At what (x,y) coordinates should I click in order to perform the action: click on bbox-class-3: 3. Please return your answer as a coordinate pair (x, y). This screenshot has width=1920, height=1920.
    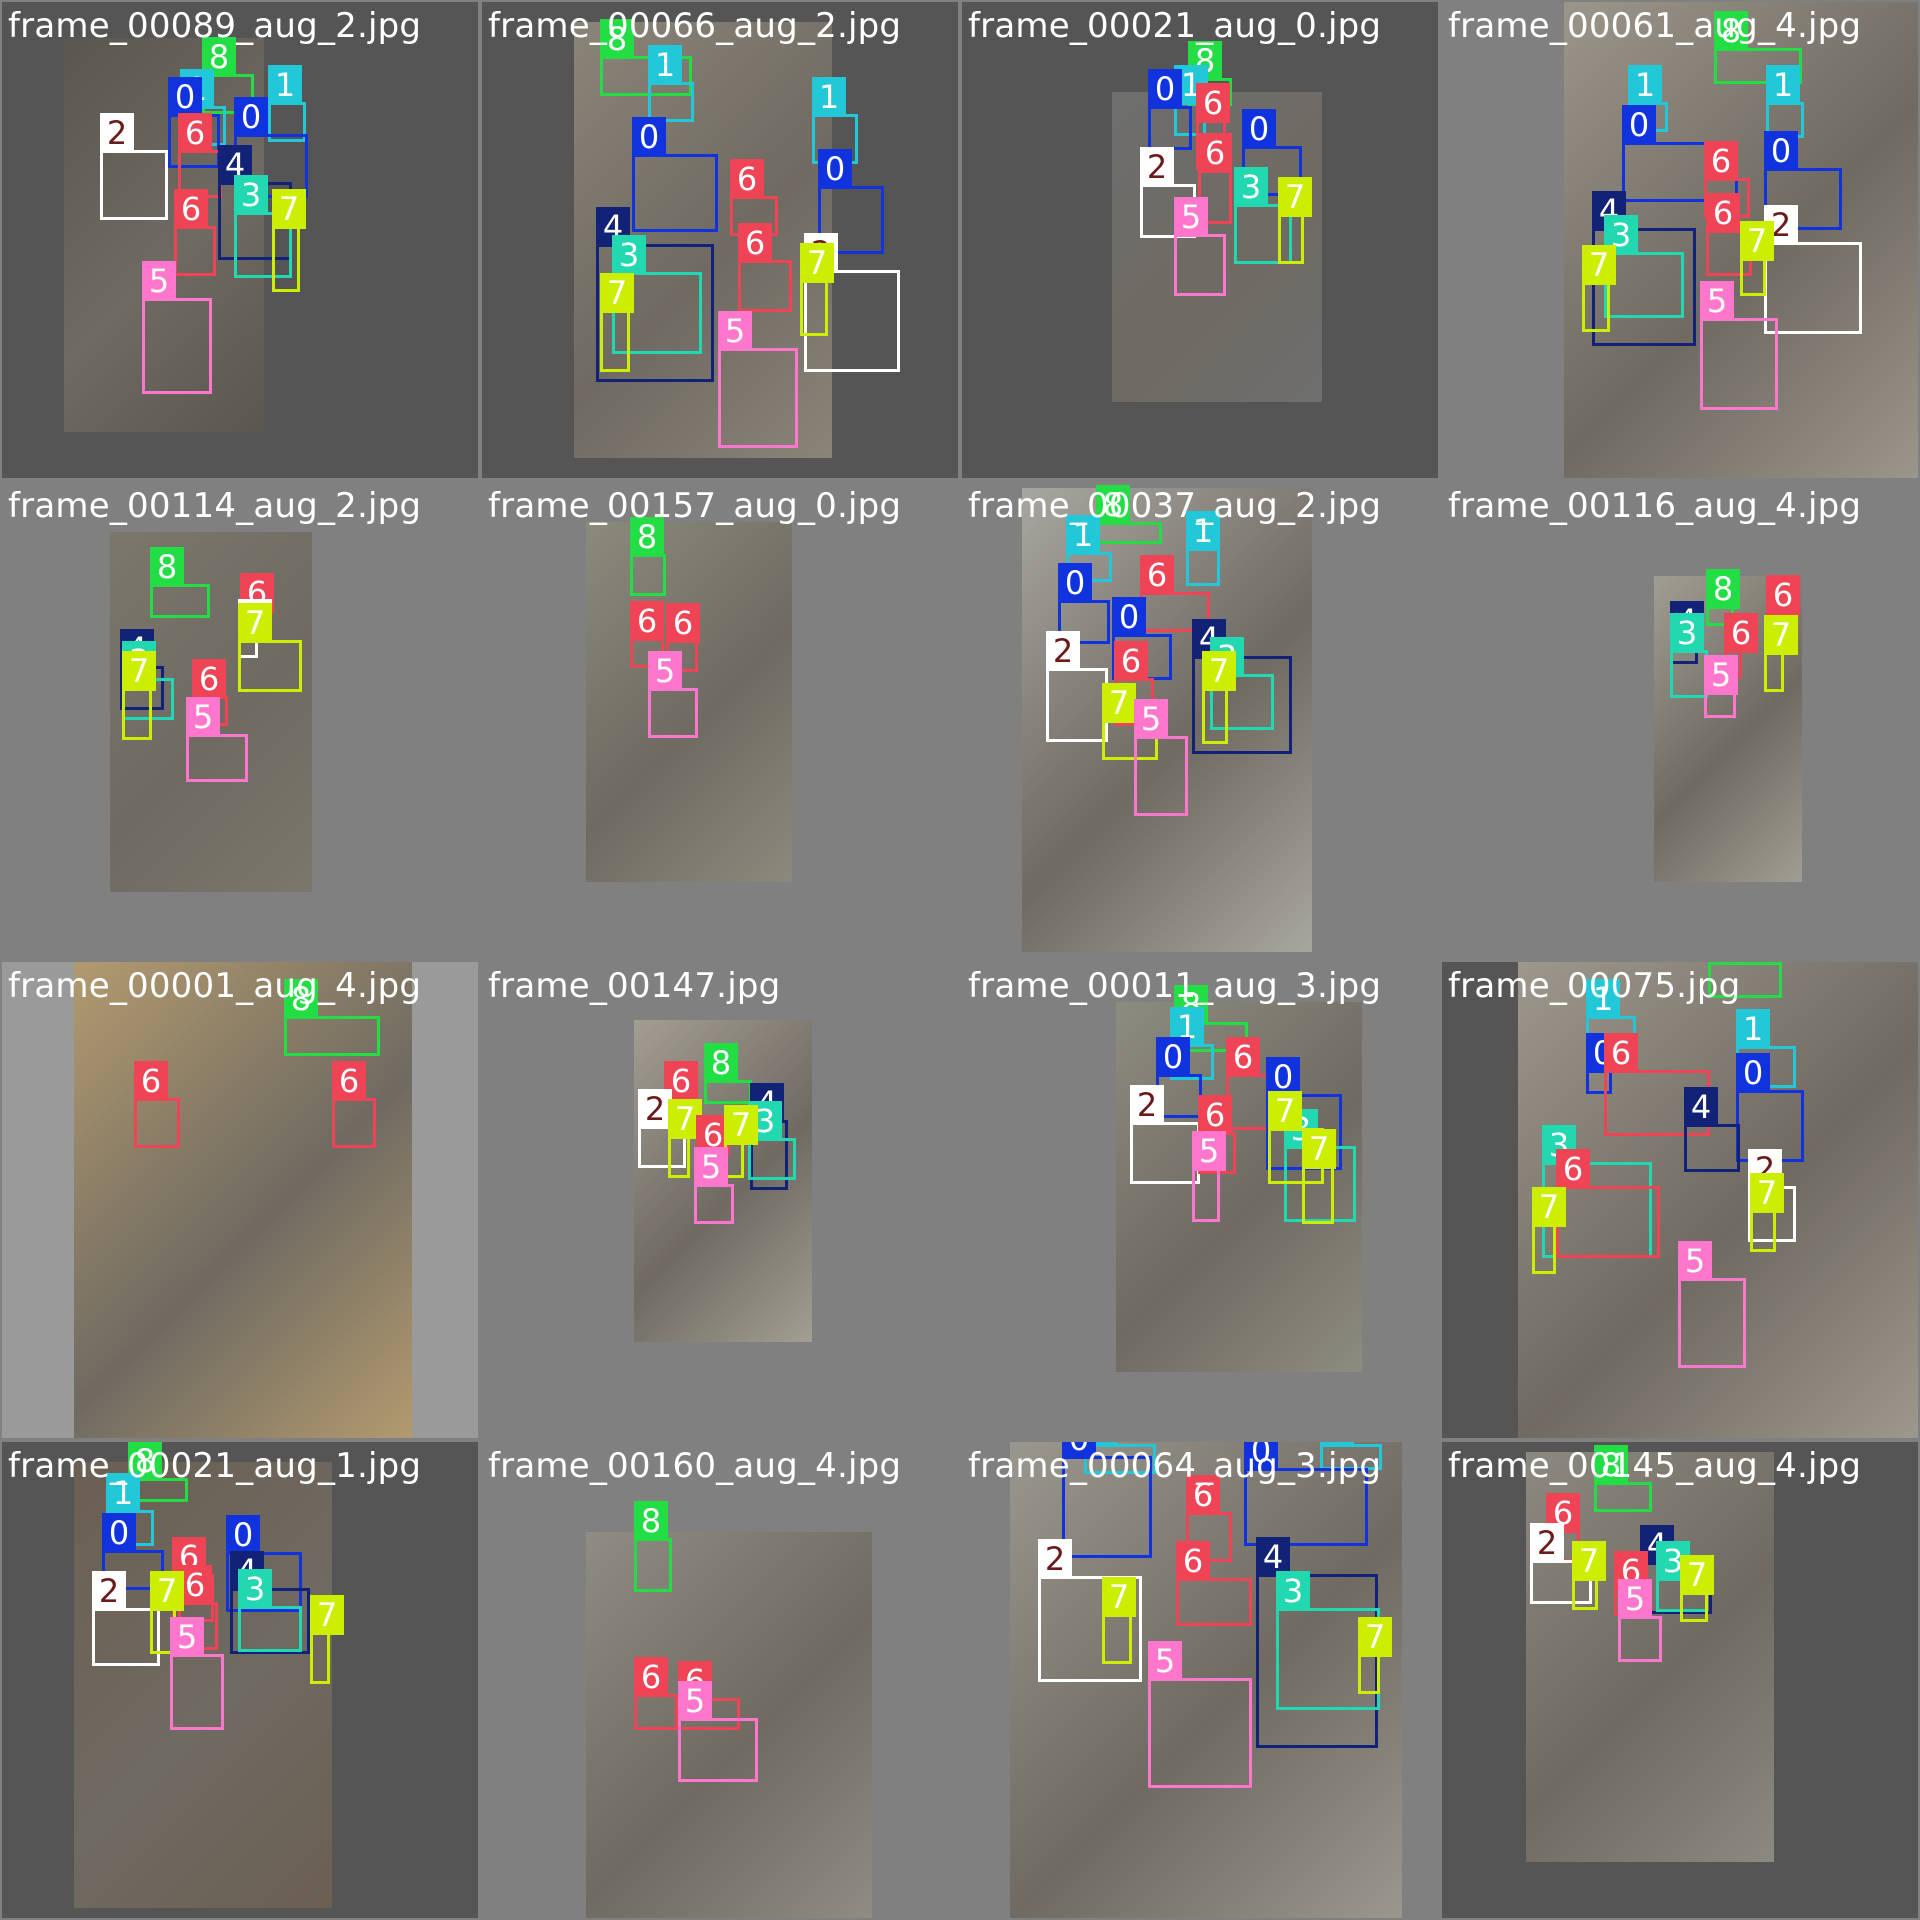
    Looking at the image, I should click on (270, 1629).